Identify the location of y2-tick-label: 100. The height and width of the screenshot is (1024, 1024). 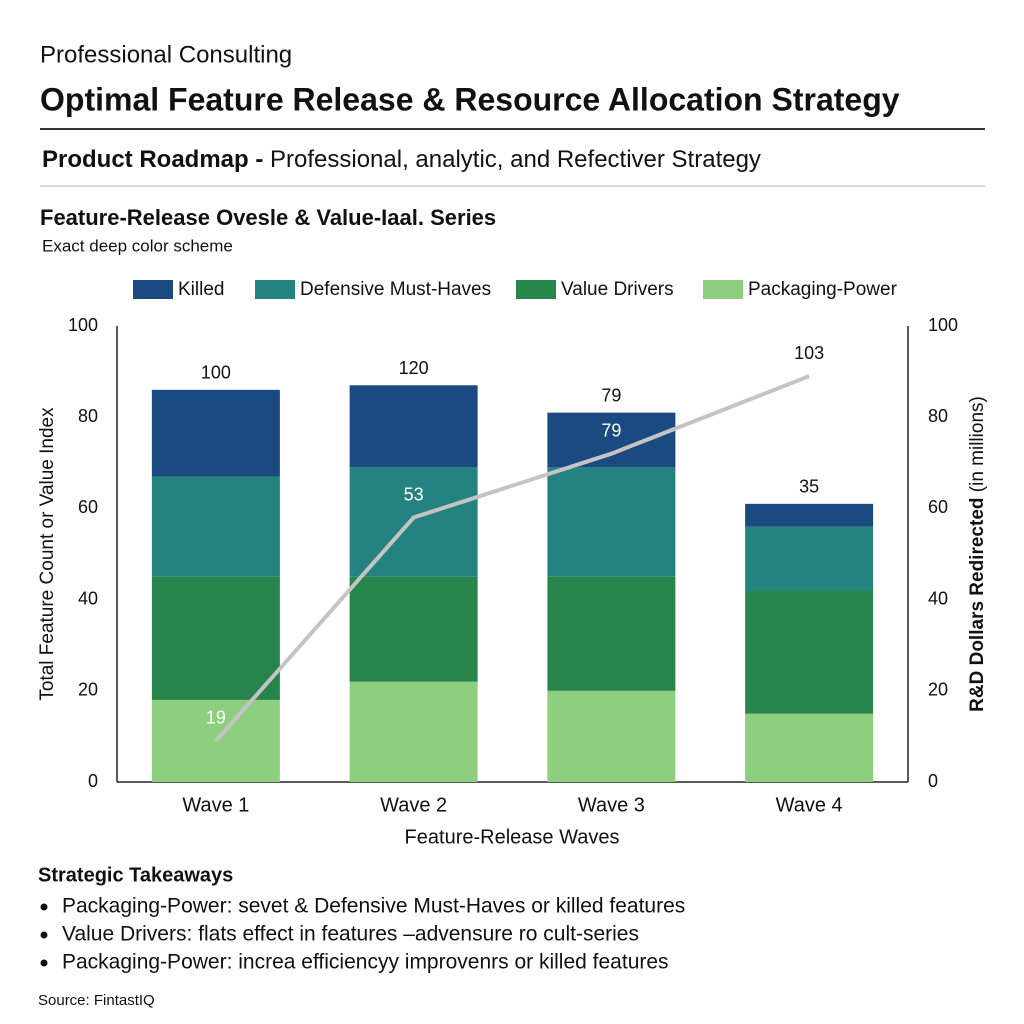
(943, 325).